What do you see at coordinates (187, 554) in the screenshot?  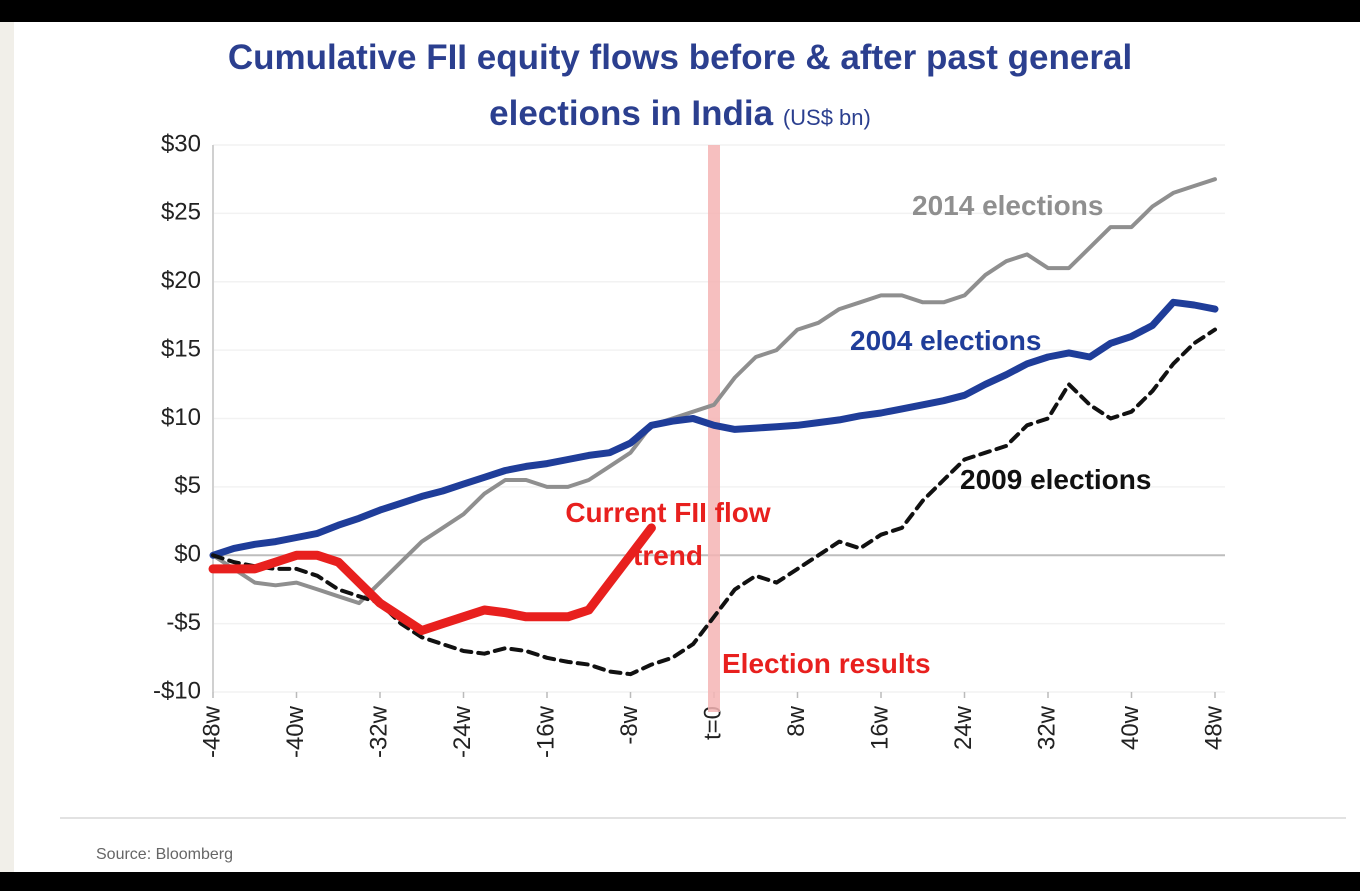 I see `y-tick-label: $0` at bounding box center [187, 554].